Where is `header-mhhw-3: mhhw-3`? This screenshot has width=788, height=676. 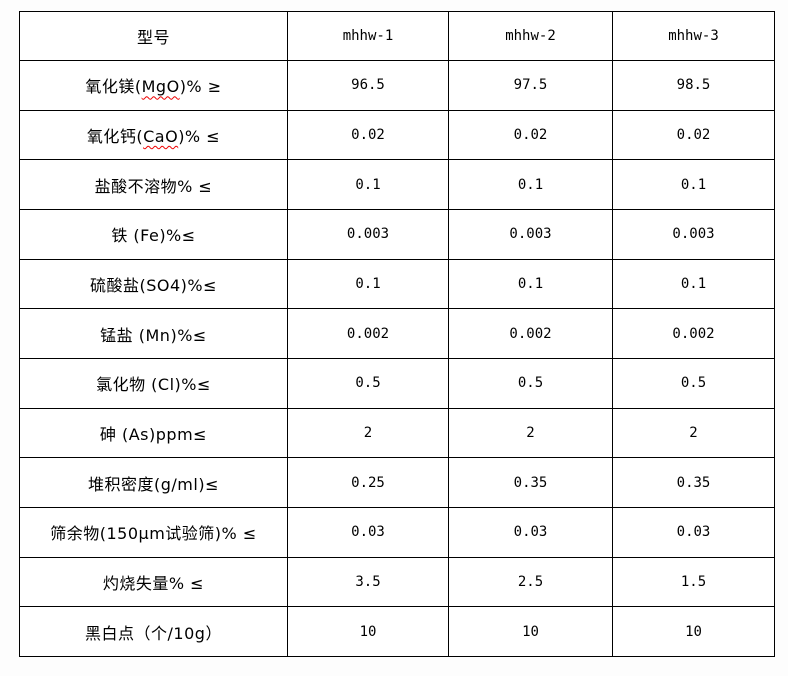
header-mhhw-3: mhhw-3 is located at coordinates (693, 36).